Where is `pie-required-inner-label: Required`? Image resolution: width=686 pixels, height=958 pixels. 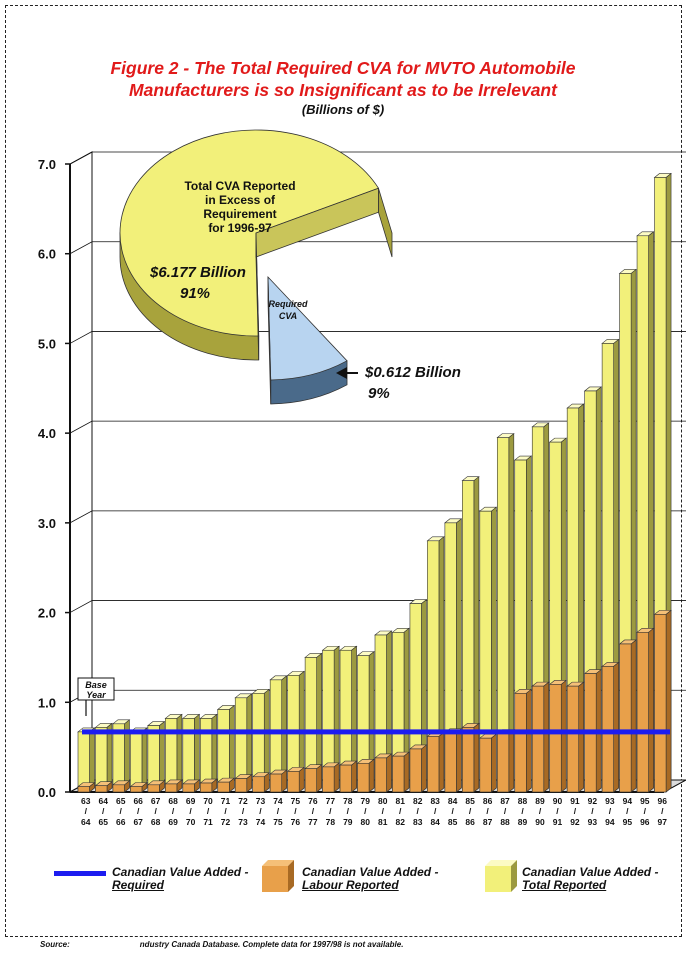
pie-required-inner-label: Required is located at coordinates (288, 304).